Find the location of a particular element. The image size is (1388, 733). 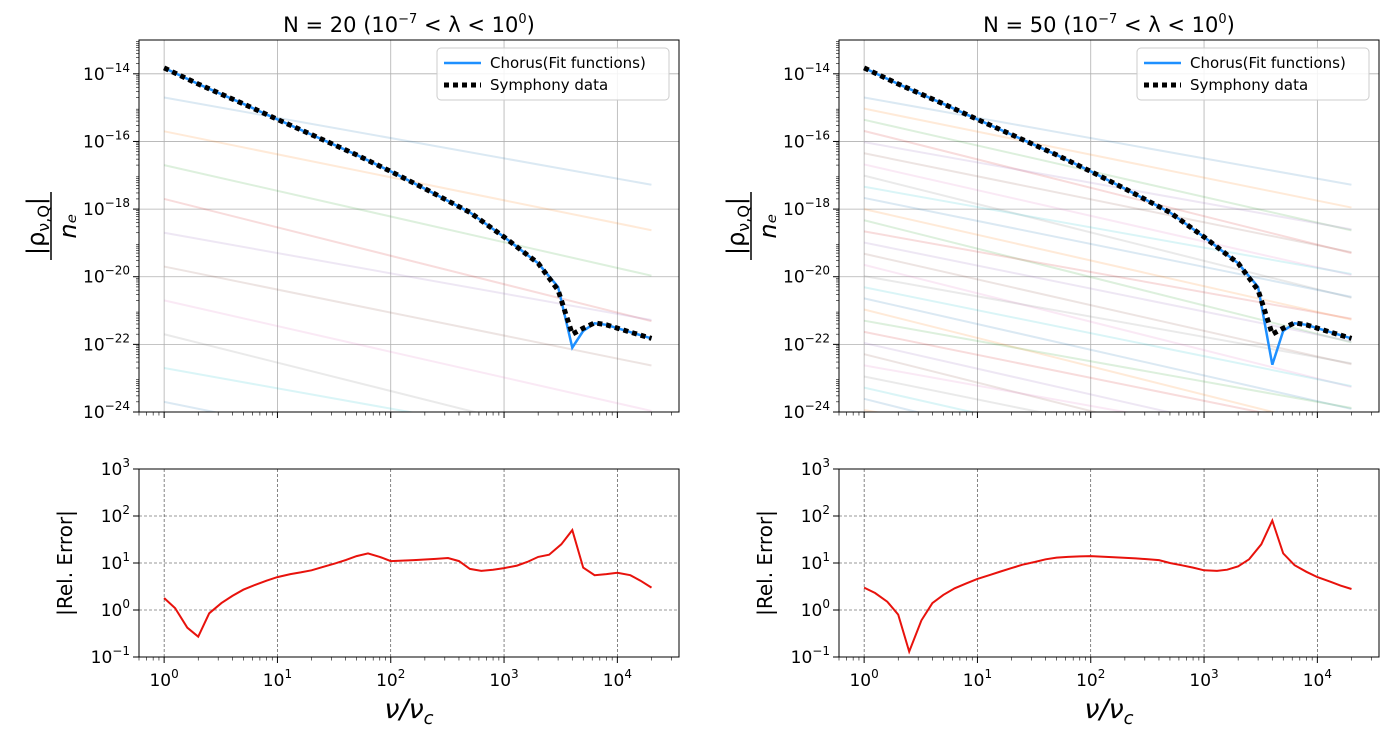

axes-bottom-right: 10⁰ 10¹ 10² 10³ 10⁴ 10⁻¹ 10⁰ 10¹ 10² 10³ is located at coordinates (1085, 573).